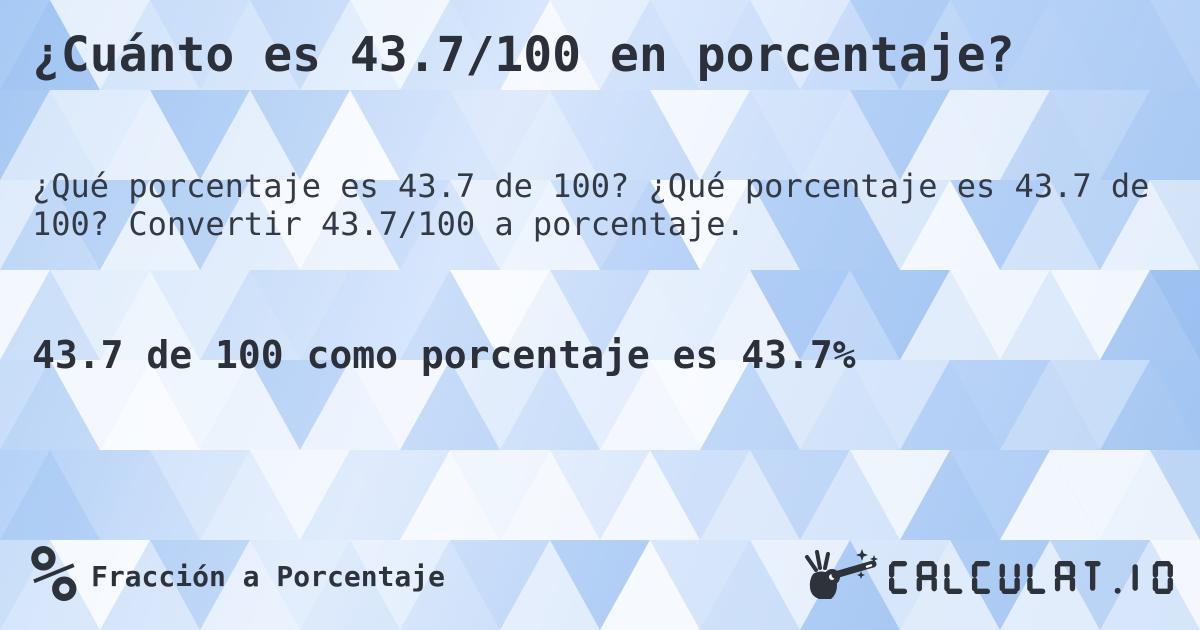 Image resolution: width=1200 pixels, height=630 pixels. I want to click on sparkle-small-bottom, so click(861, 575).